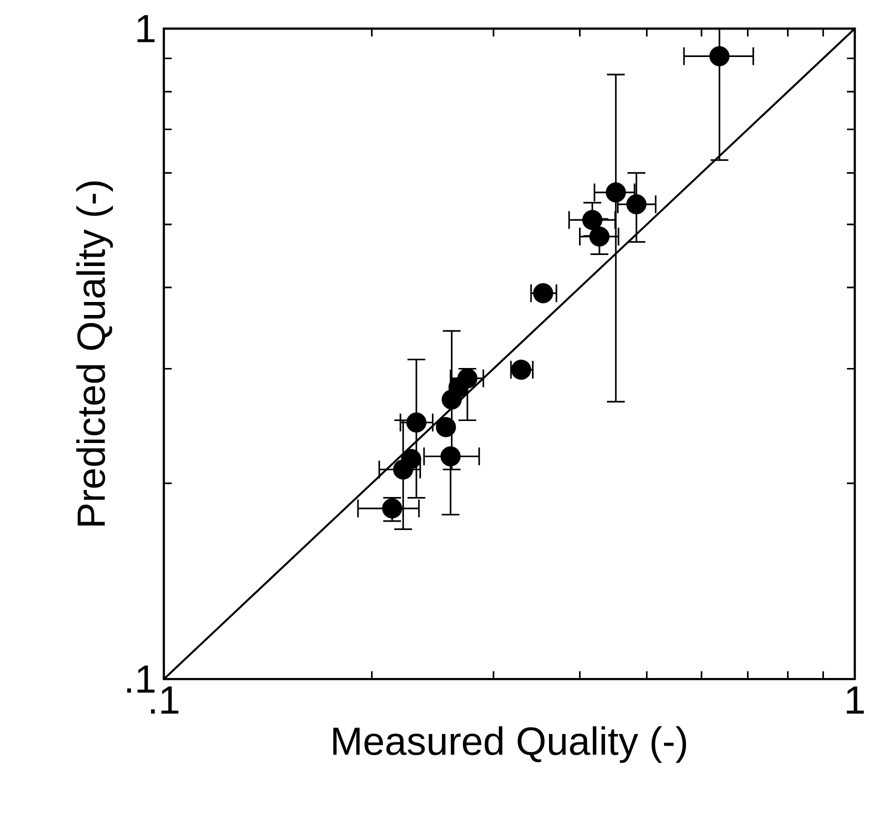  I want to click on x-axis-title: Measured Quality (-), so click(509, 744).